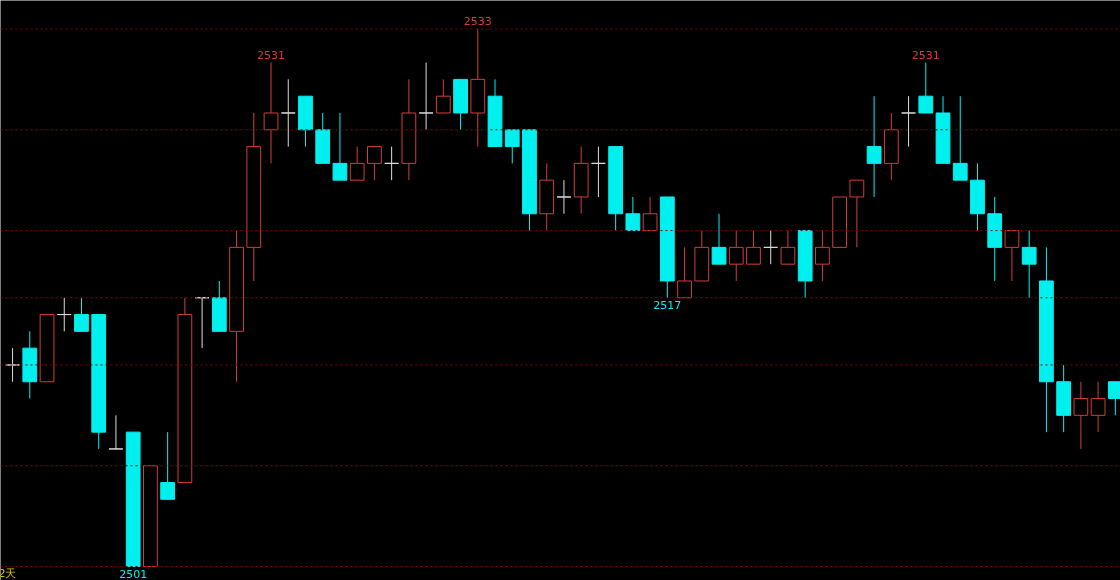  What do you see at coordinates (133, 573) in the screenshot?
I see `annotation: 2501` at bounding box center [133, 573].